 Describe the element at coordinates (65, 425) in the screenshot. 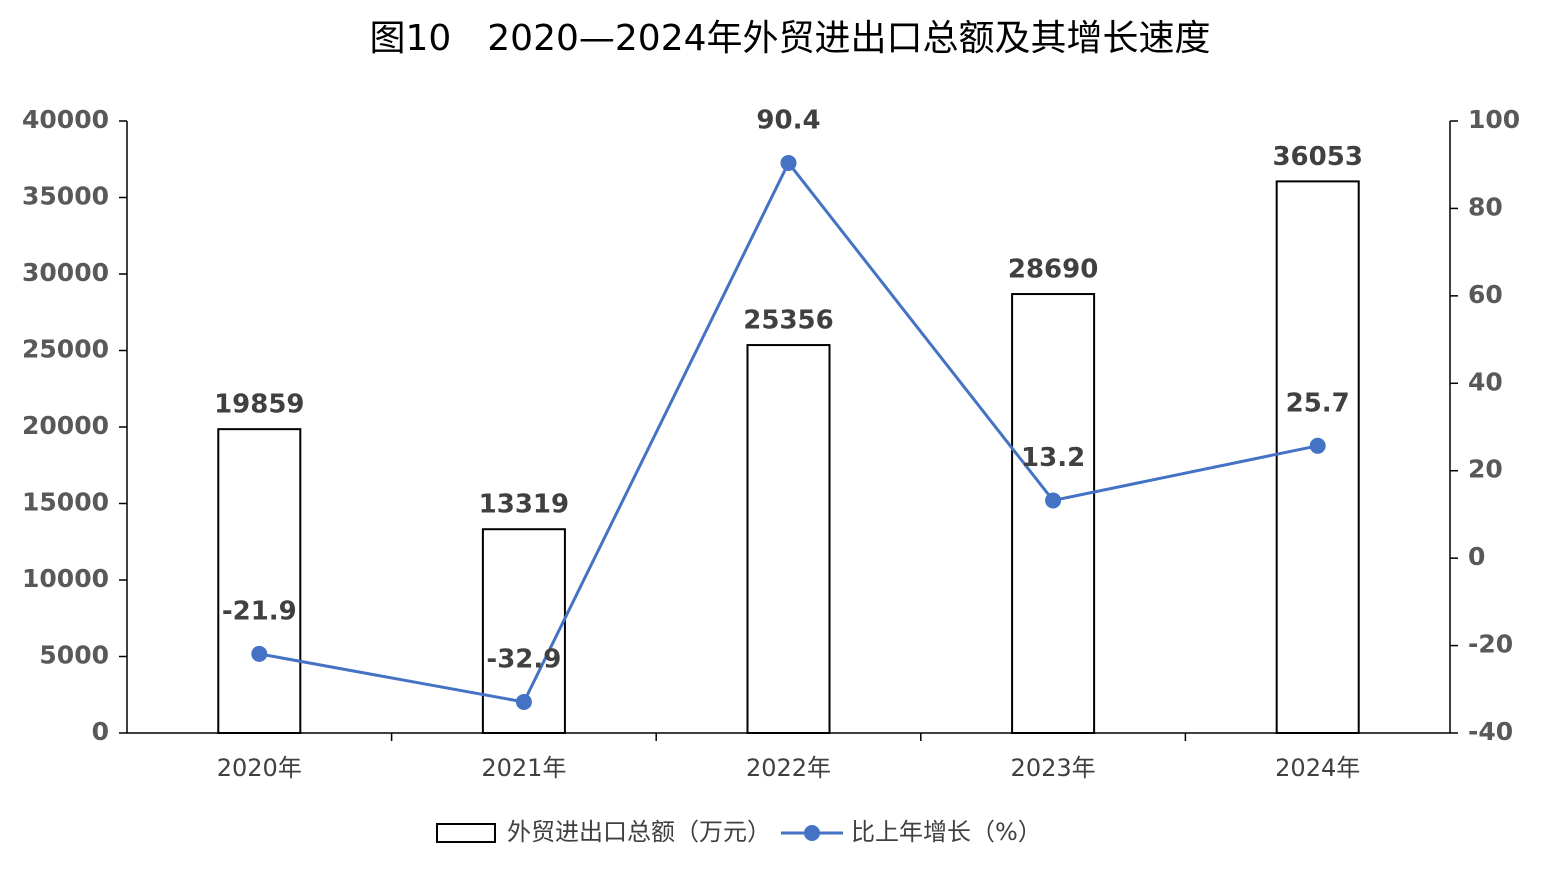

I see `y-tick-label: 20000` at that location.